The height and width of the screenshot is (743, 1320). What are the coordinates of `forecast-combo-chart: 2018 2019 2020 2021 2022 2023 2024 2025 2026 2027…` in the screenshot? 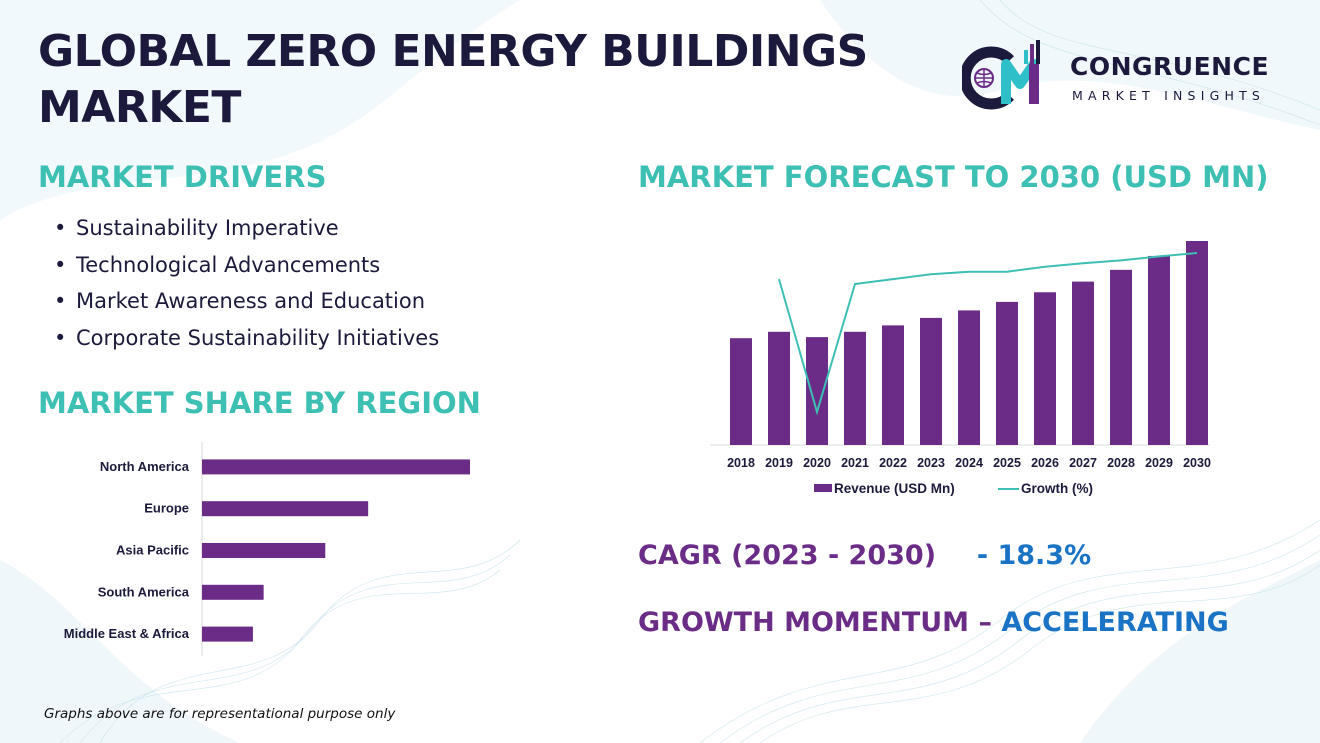 It's located at (960, 368).